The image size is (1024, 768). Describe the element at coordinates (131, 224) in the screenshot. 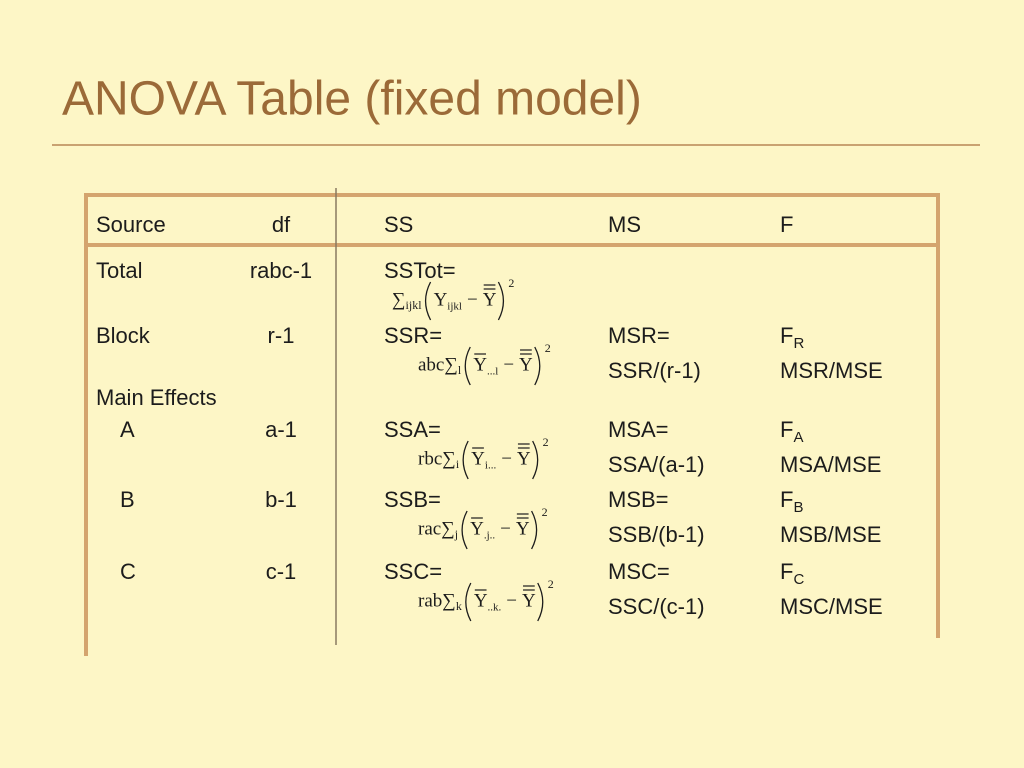

I see `column-header: Source` at that location.